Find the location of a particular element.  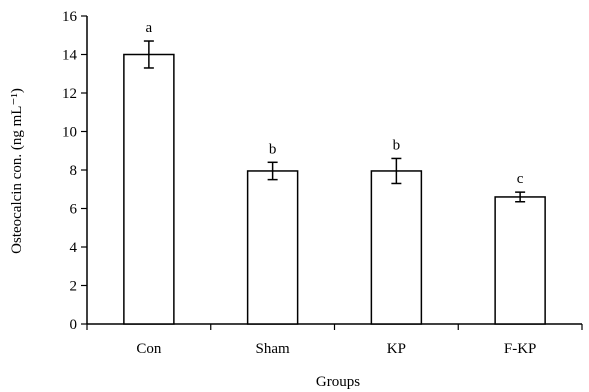

y-tick-label: 0 is located at coordinates (74, 325).